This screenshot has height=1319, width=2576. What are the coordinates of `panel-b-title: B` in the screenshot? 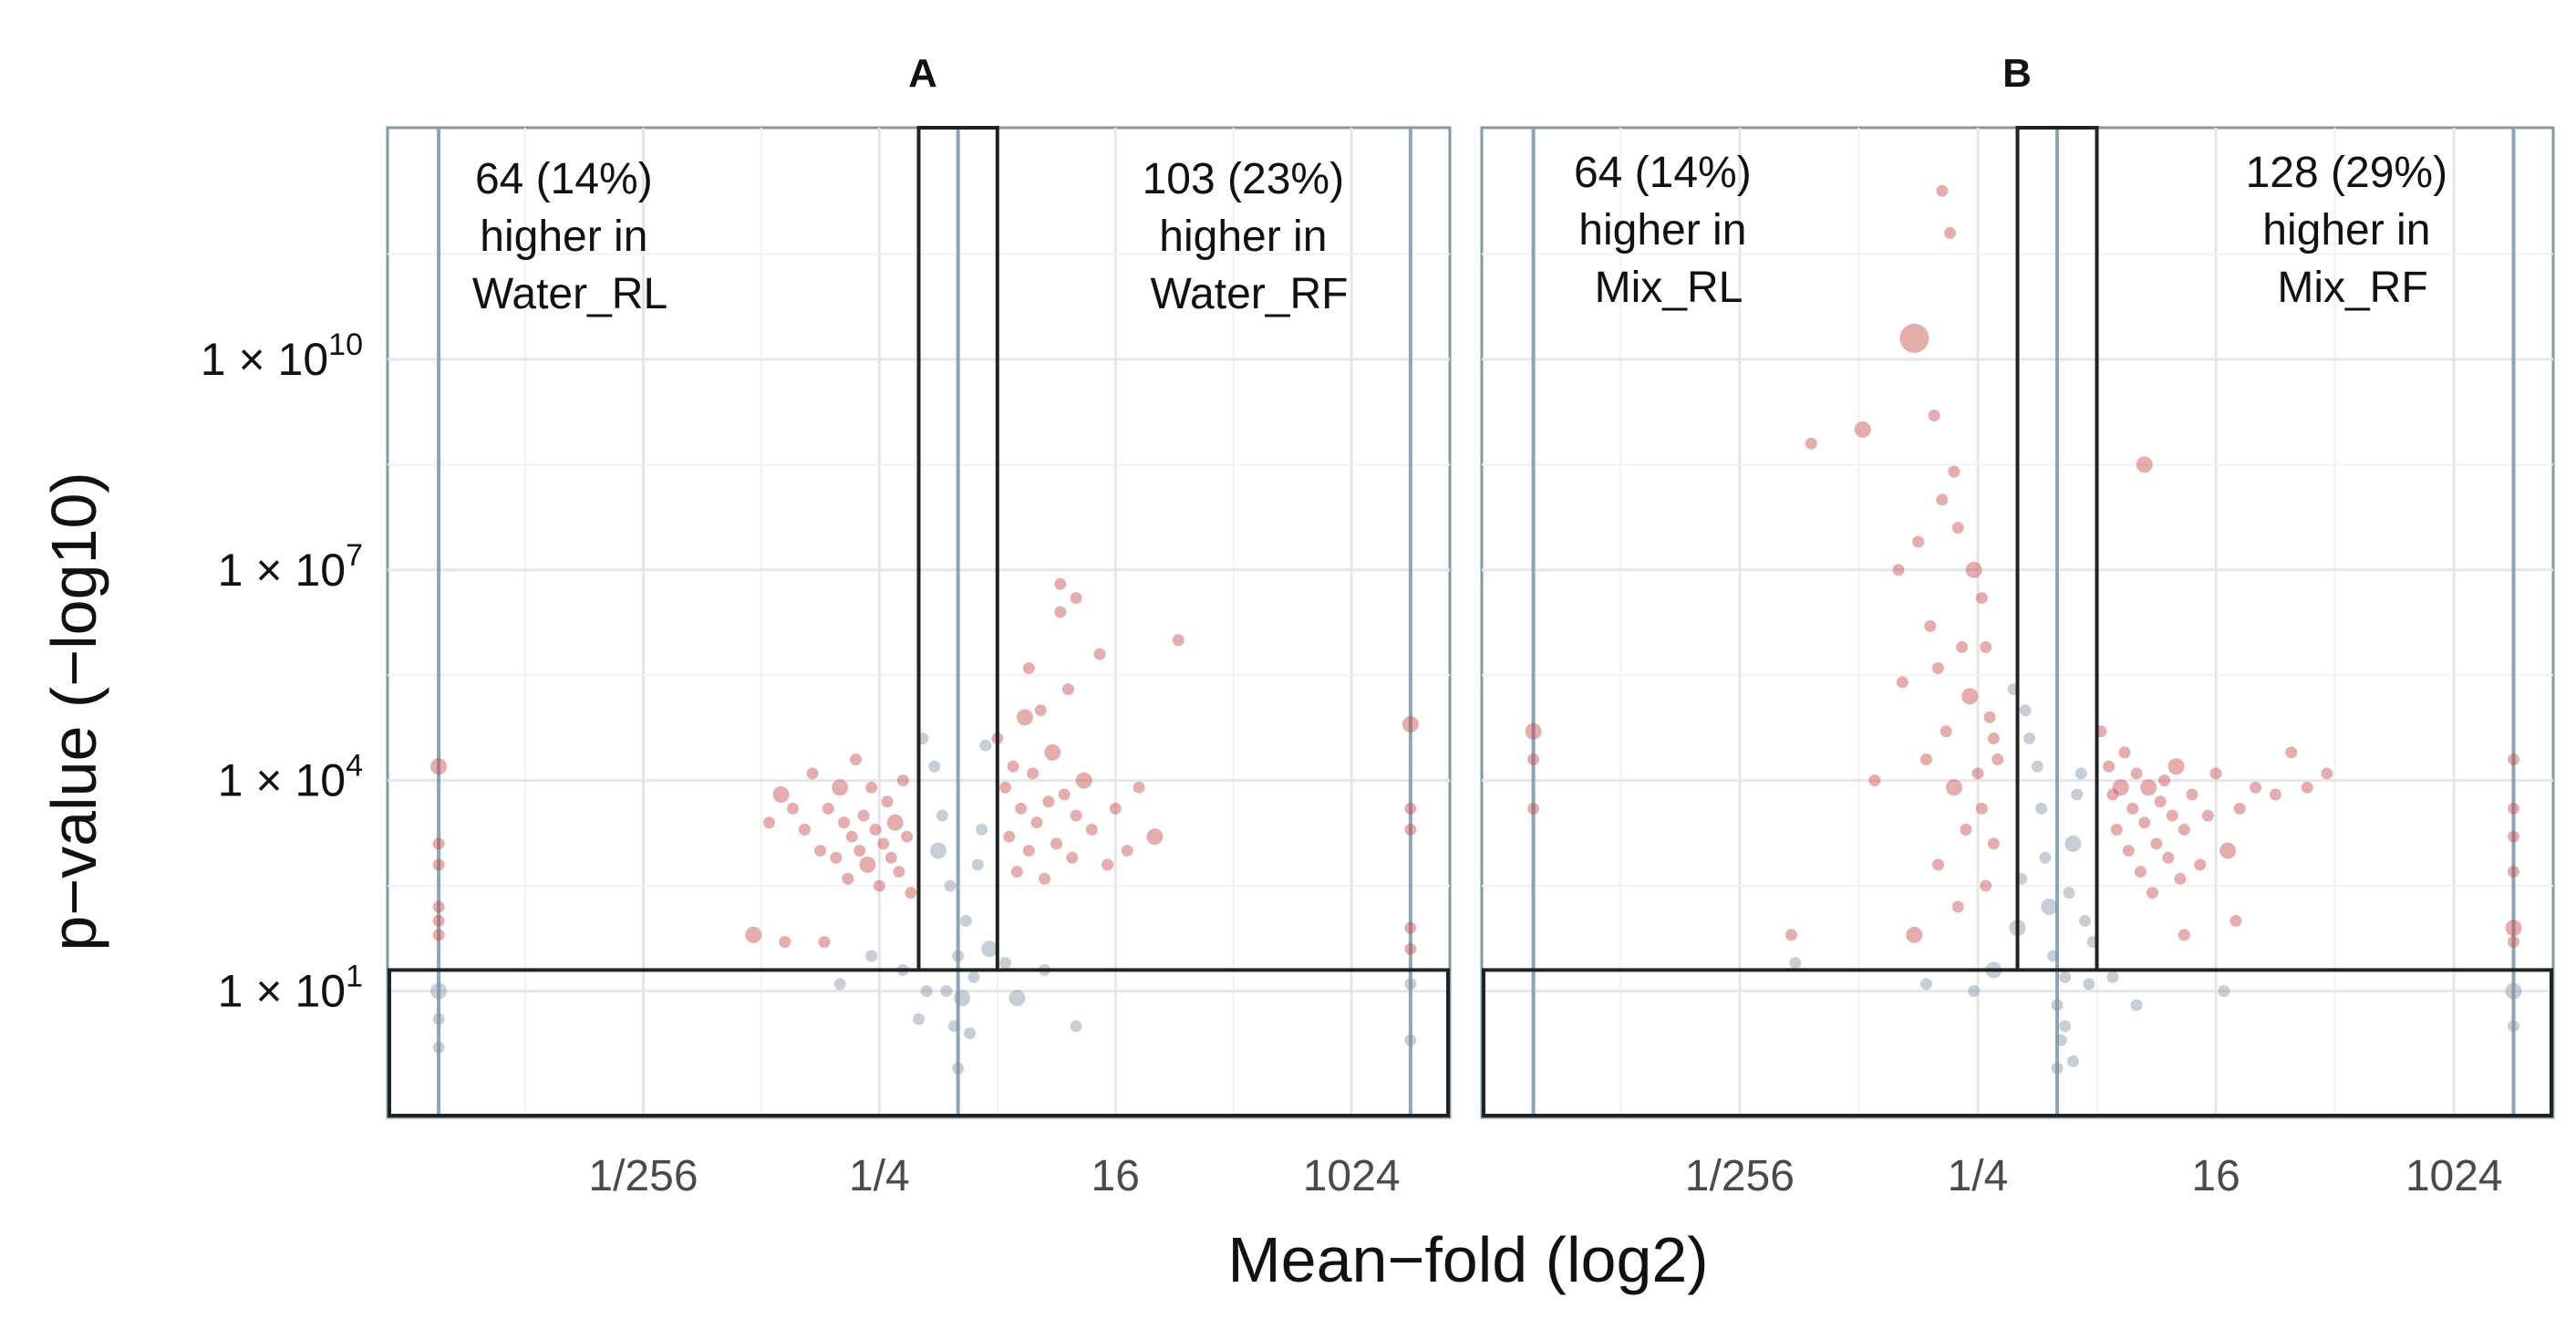 It's located at (2017, 73).